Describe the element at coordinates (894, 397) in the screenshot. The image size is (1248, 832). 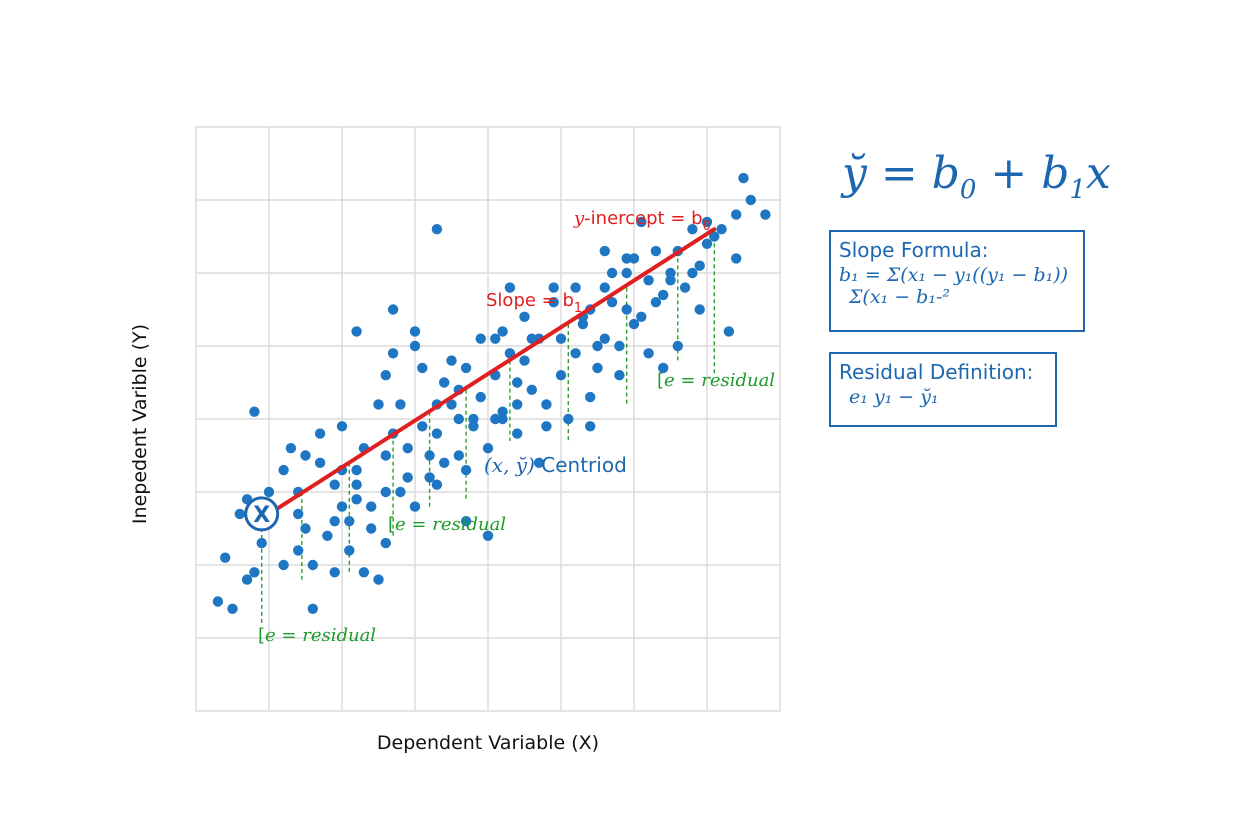
I see `residual-definition-line: e₁ y₁ − y̆₁` at that location.